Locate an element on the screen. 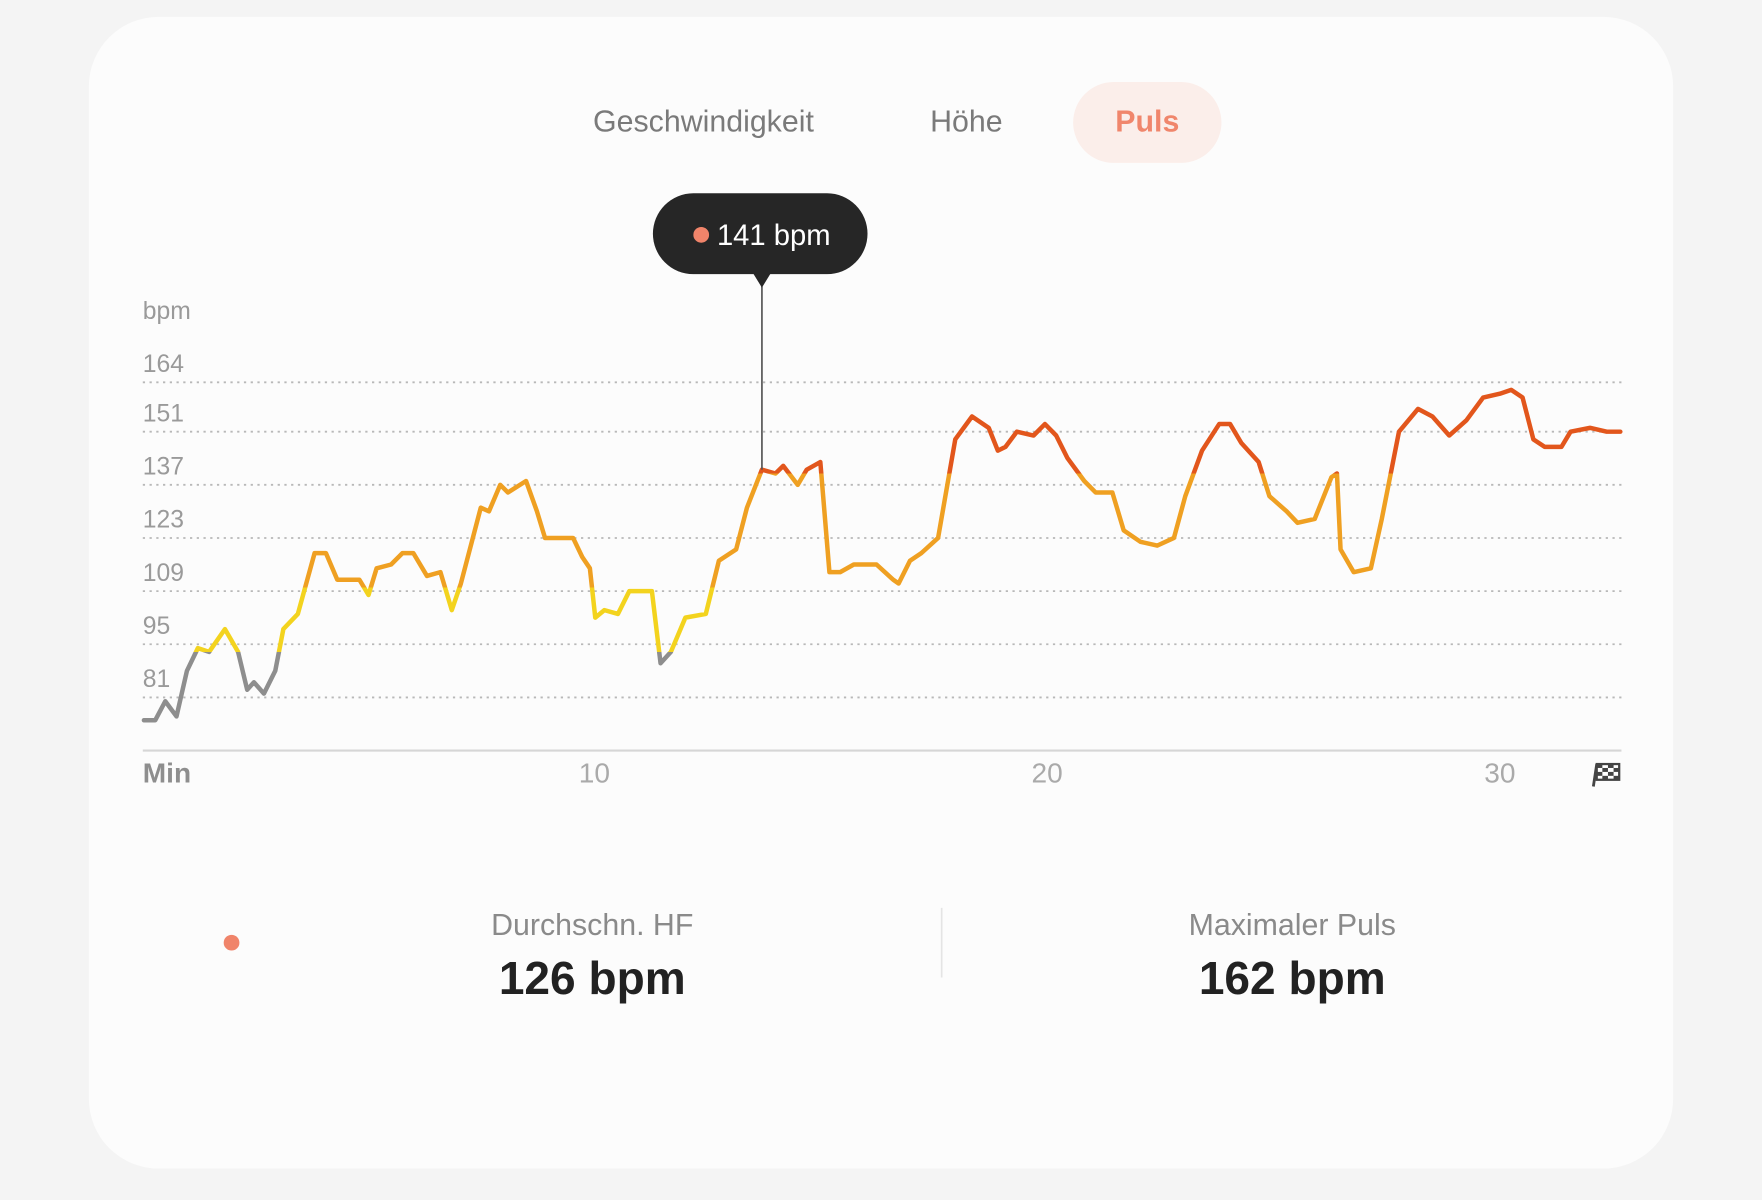 The image size is (1762, 1200). tooltip-label: 141 bpm is located at coordinates (774, 236).